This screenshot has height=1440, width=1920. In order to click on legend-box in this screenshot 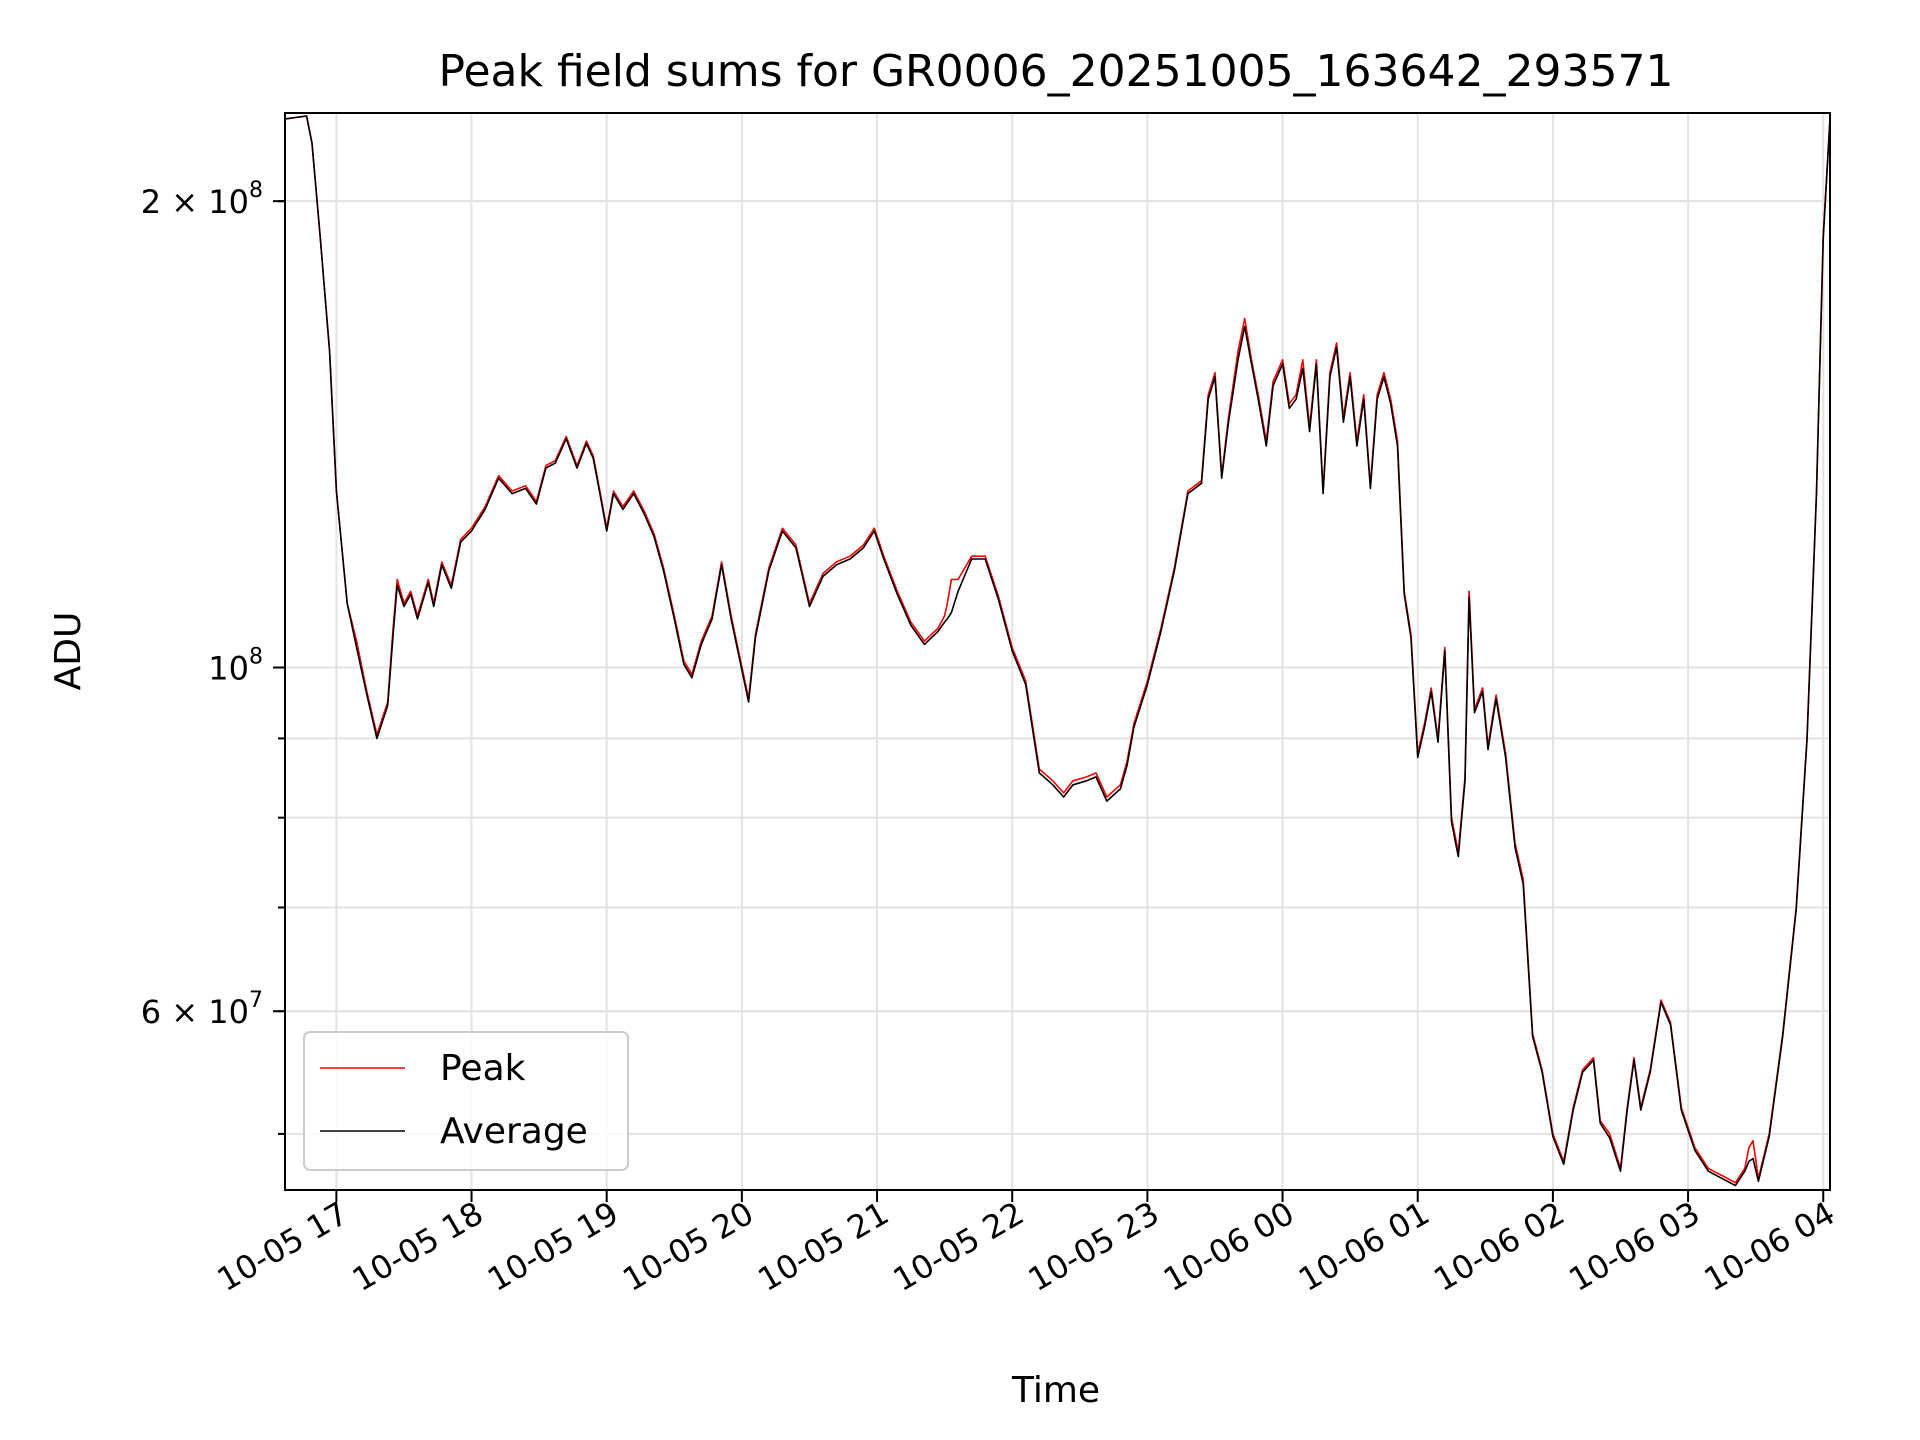, I will do `click(466, 1101)`.